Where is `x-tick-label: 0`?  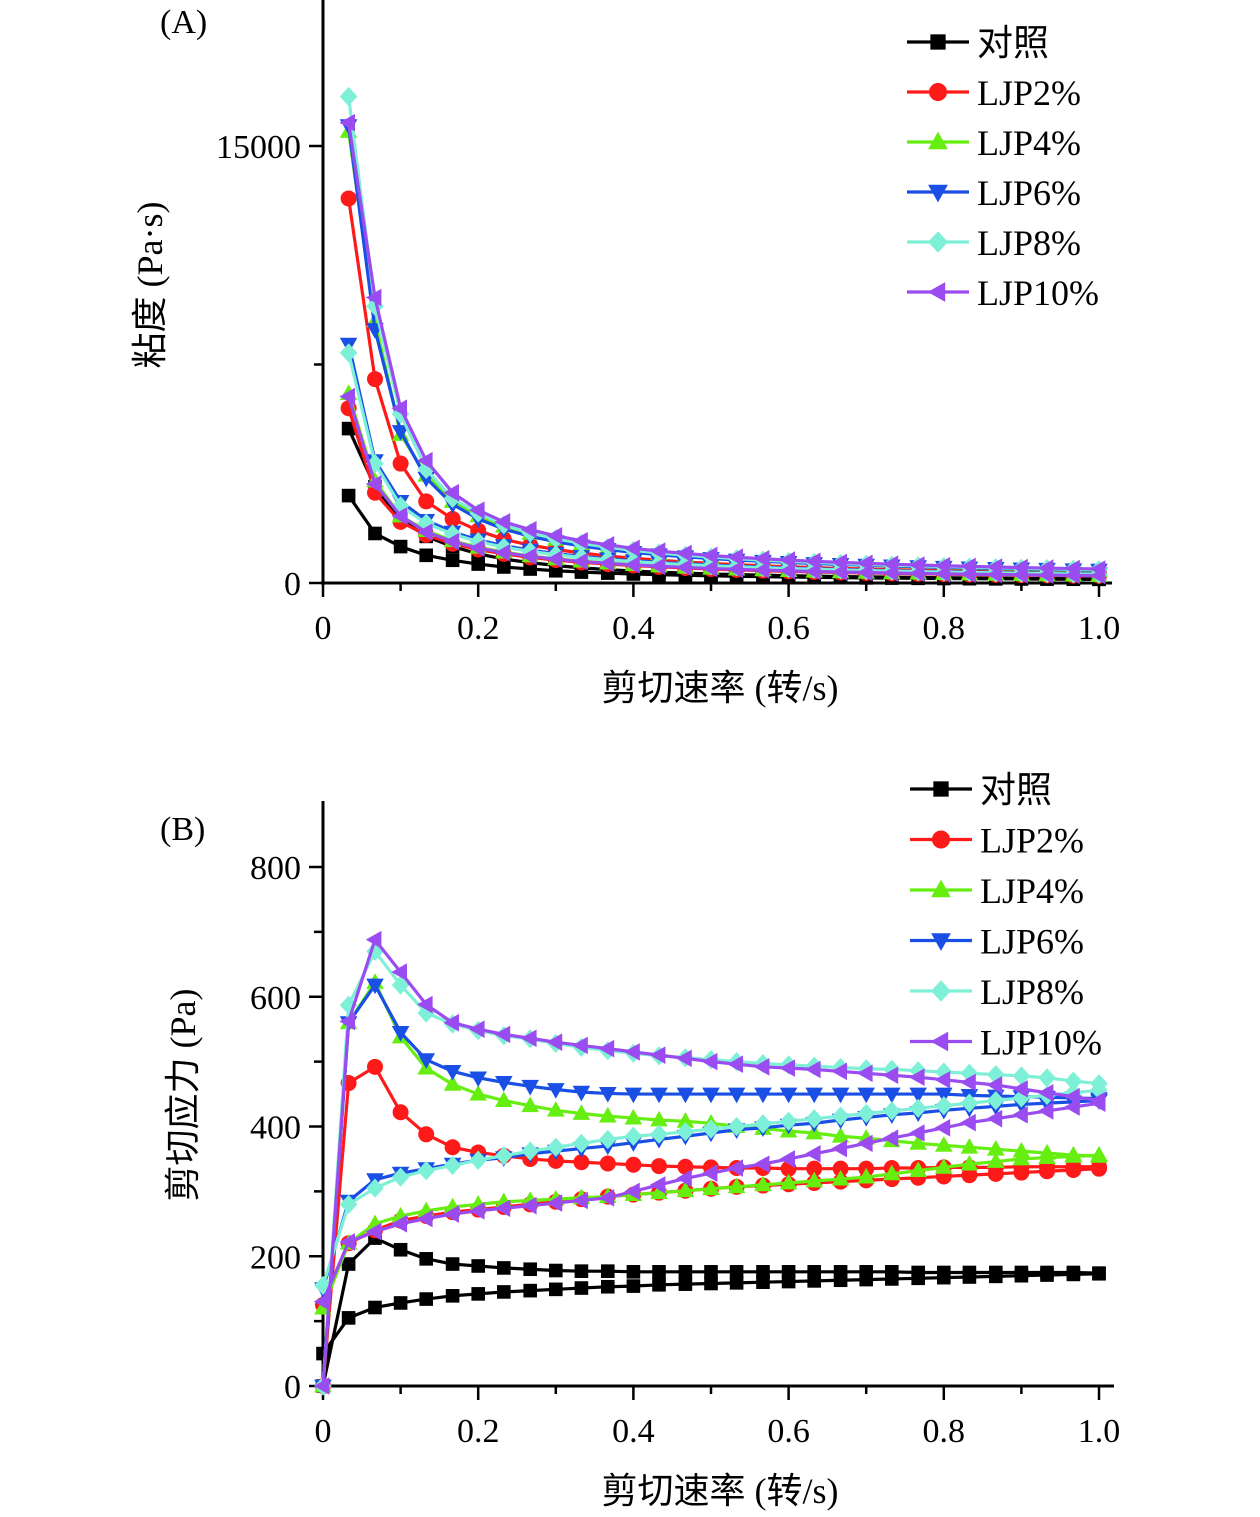
x-tick-label: 0 is located at coordinates (323, 1431).